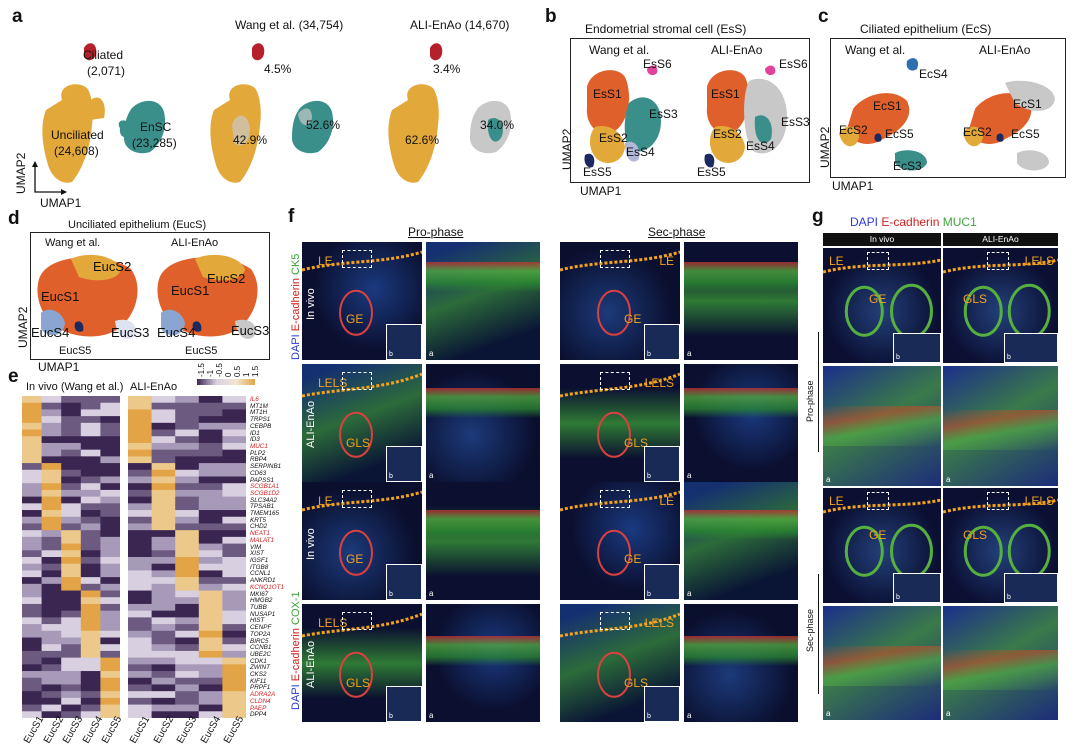  I want to click on g-image-grid: LE GE b LELS GLS b a a LE GE b LELS GLS b a a, so click(940, 484).